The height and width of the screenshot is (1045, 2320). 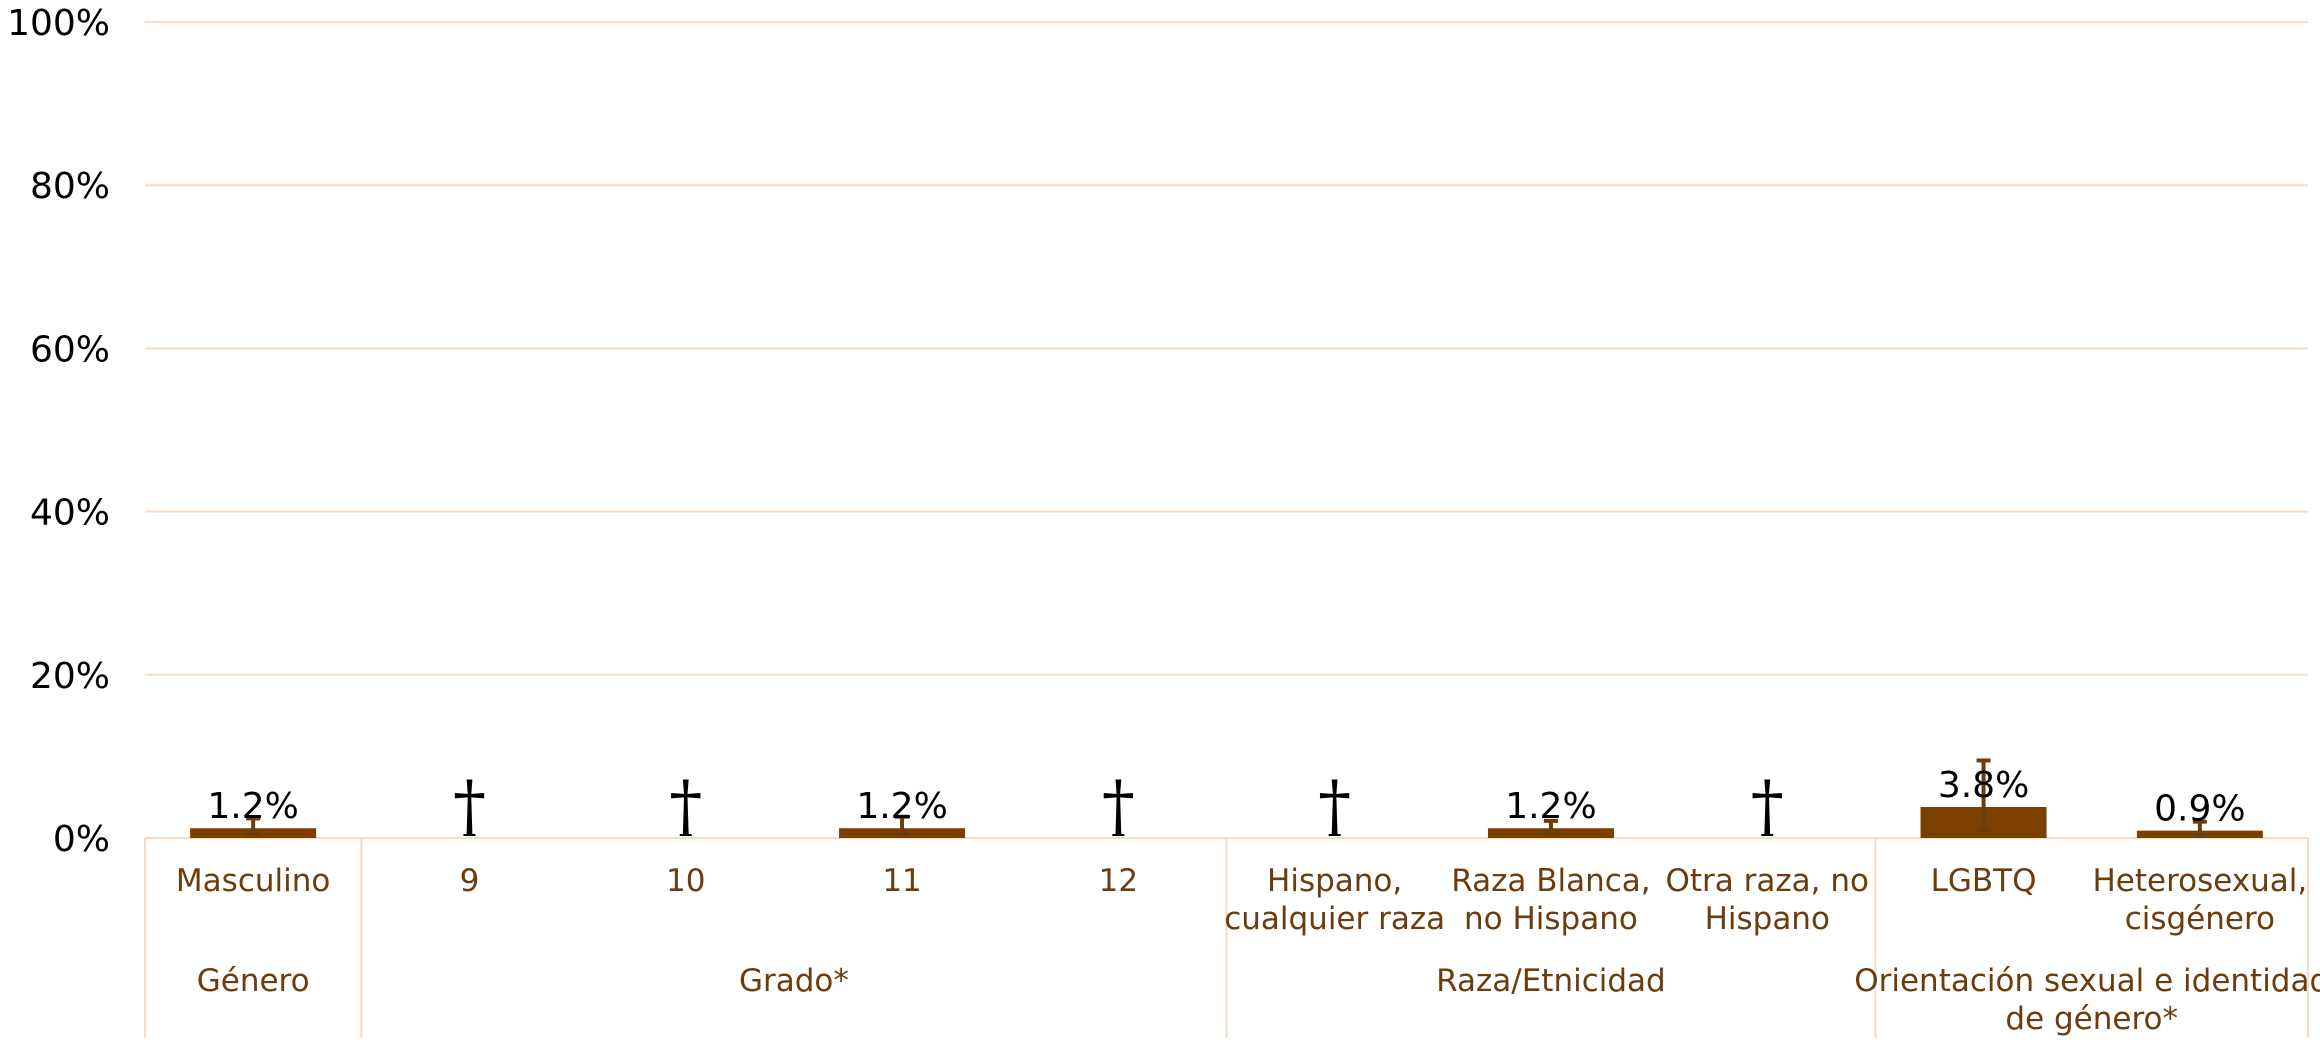 I want to click on category-label: Raza Blanca,, so click(x=1550, y=881).